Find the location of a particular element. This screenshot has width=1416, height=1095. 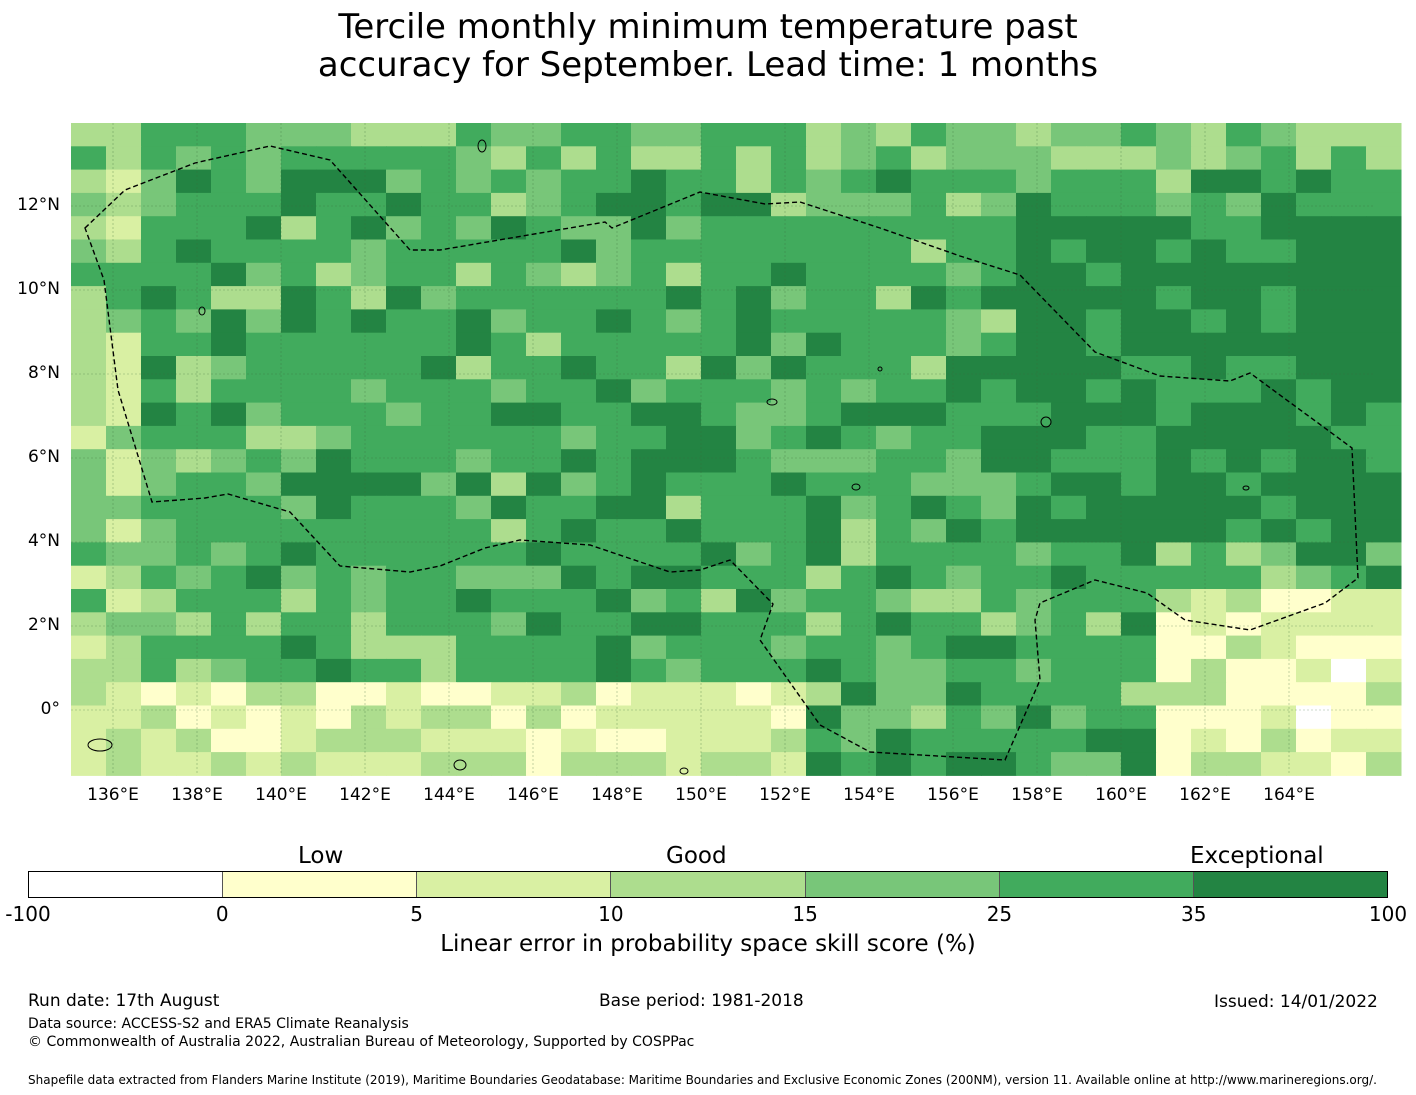

colorbar-tick-label: 35 is located at coordinates (1193, 914).